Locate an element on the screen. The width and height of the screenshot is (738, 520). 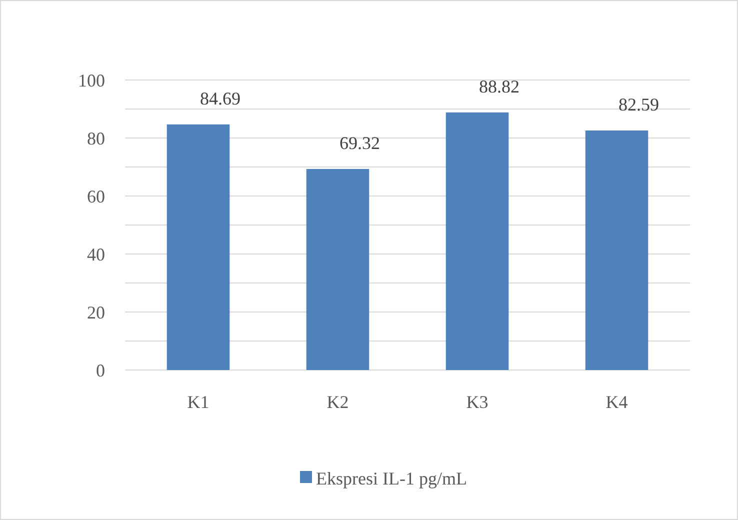
legend-label: Ekspresi IL-1 pg/mL is located at coordinates (391, 478).